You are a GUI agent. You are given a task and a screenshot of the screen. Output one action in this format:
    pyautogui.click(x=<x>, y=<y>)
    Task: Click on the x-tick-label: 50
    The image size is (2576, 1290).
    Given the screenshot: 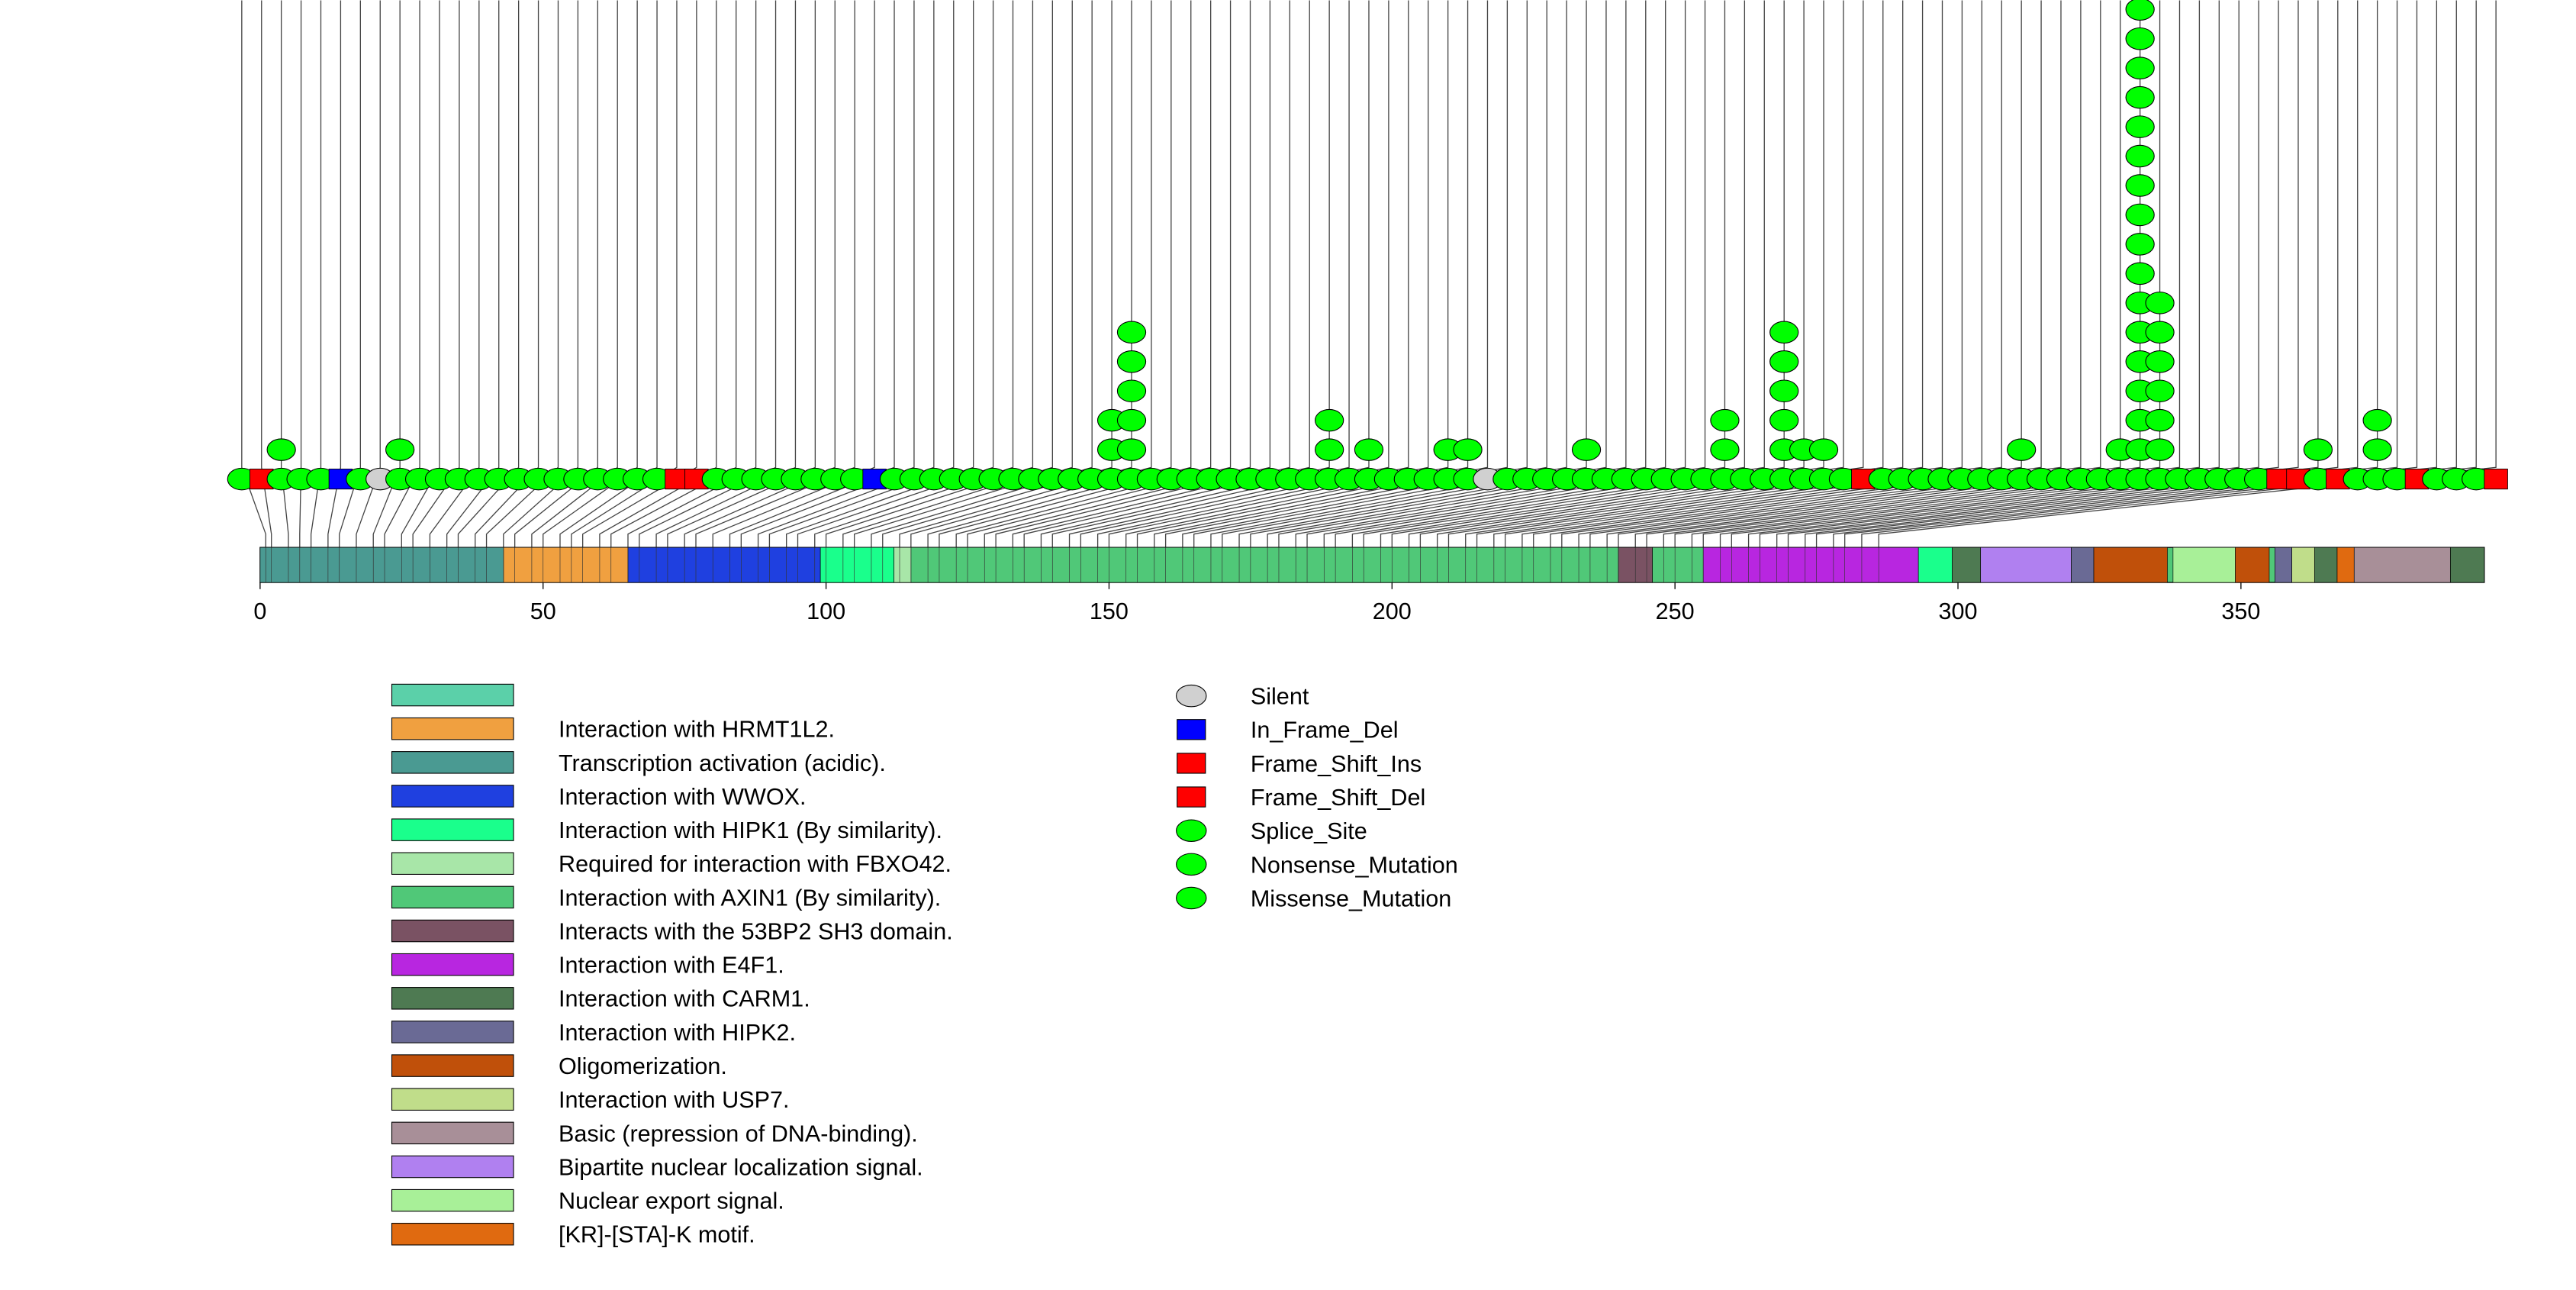 What is the action you would take?
    pyautogui.click(x=543, y=611)
    